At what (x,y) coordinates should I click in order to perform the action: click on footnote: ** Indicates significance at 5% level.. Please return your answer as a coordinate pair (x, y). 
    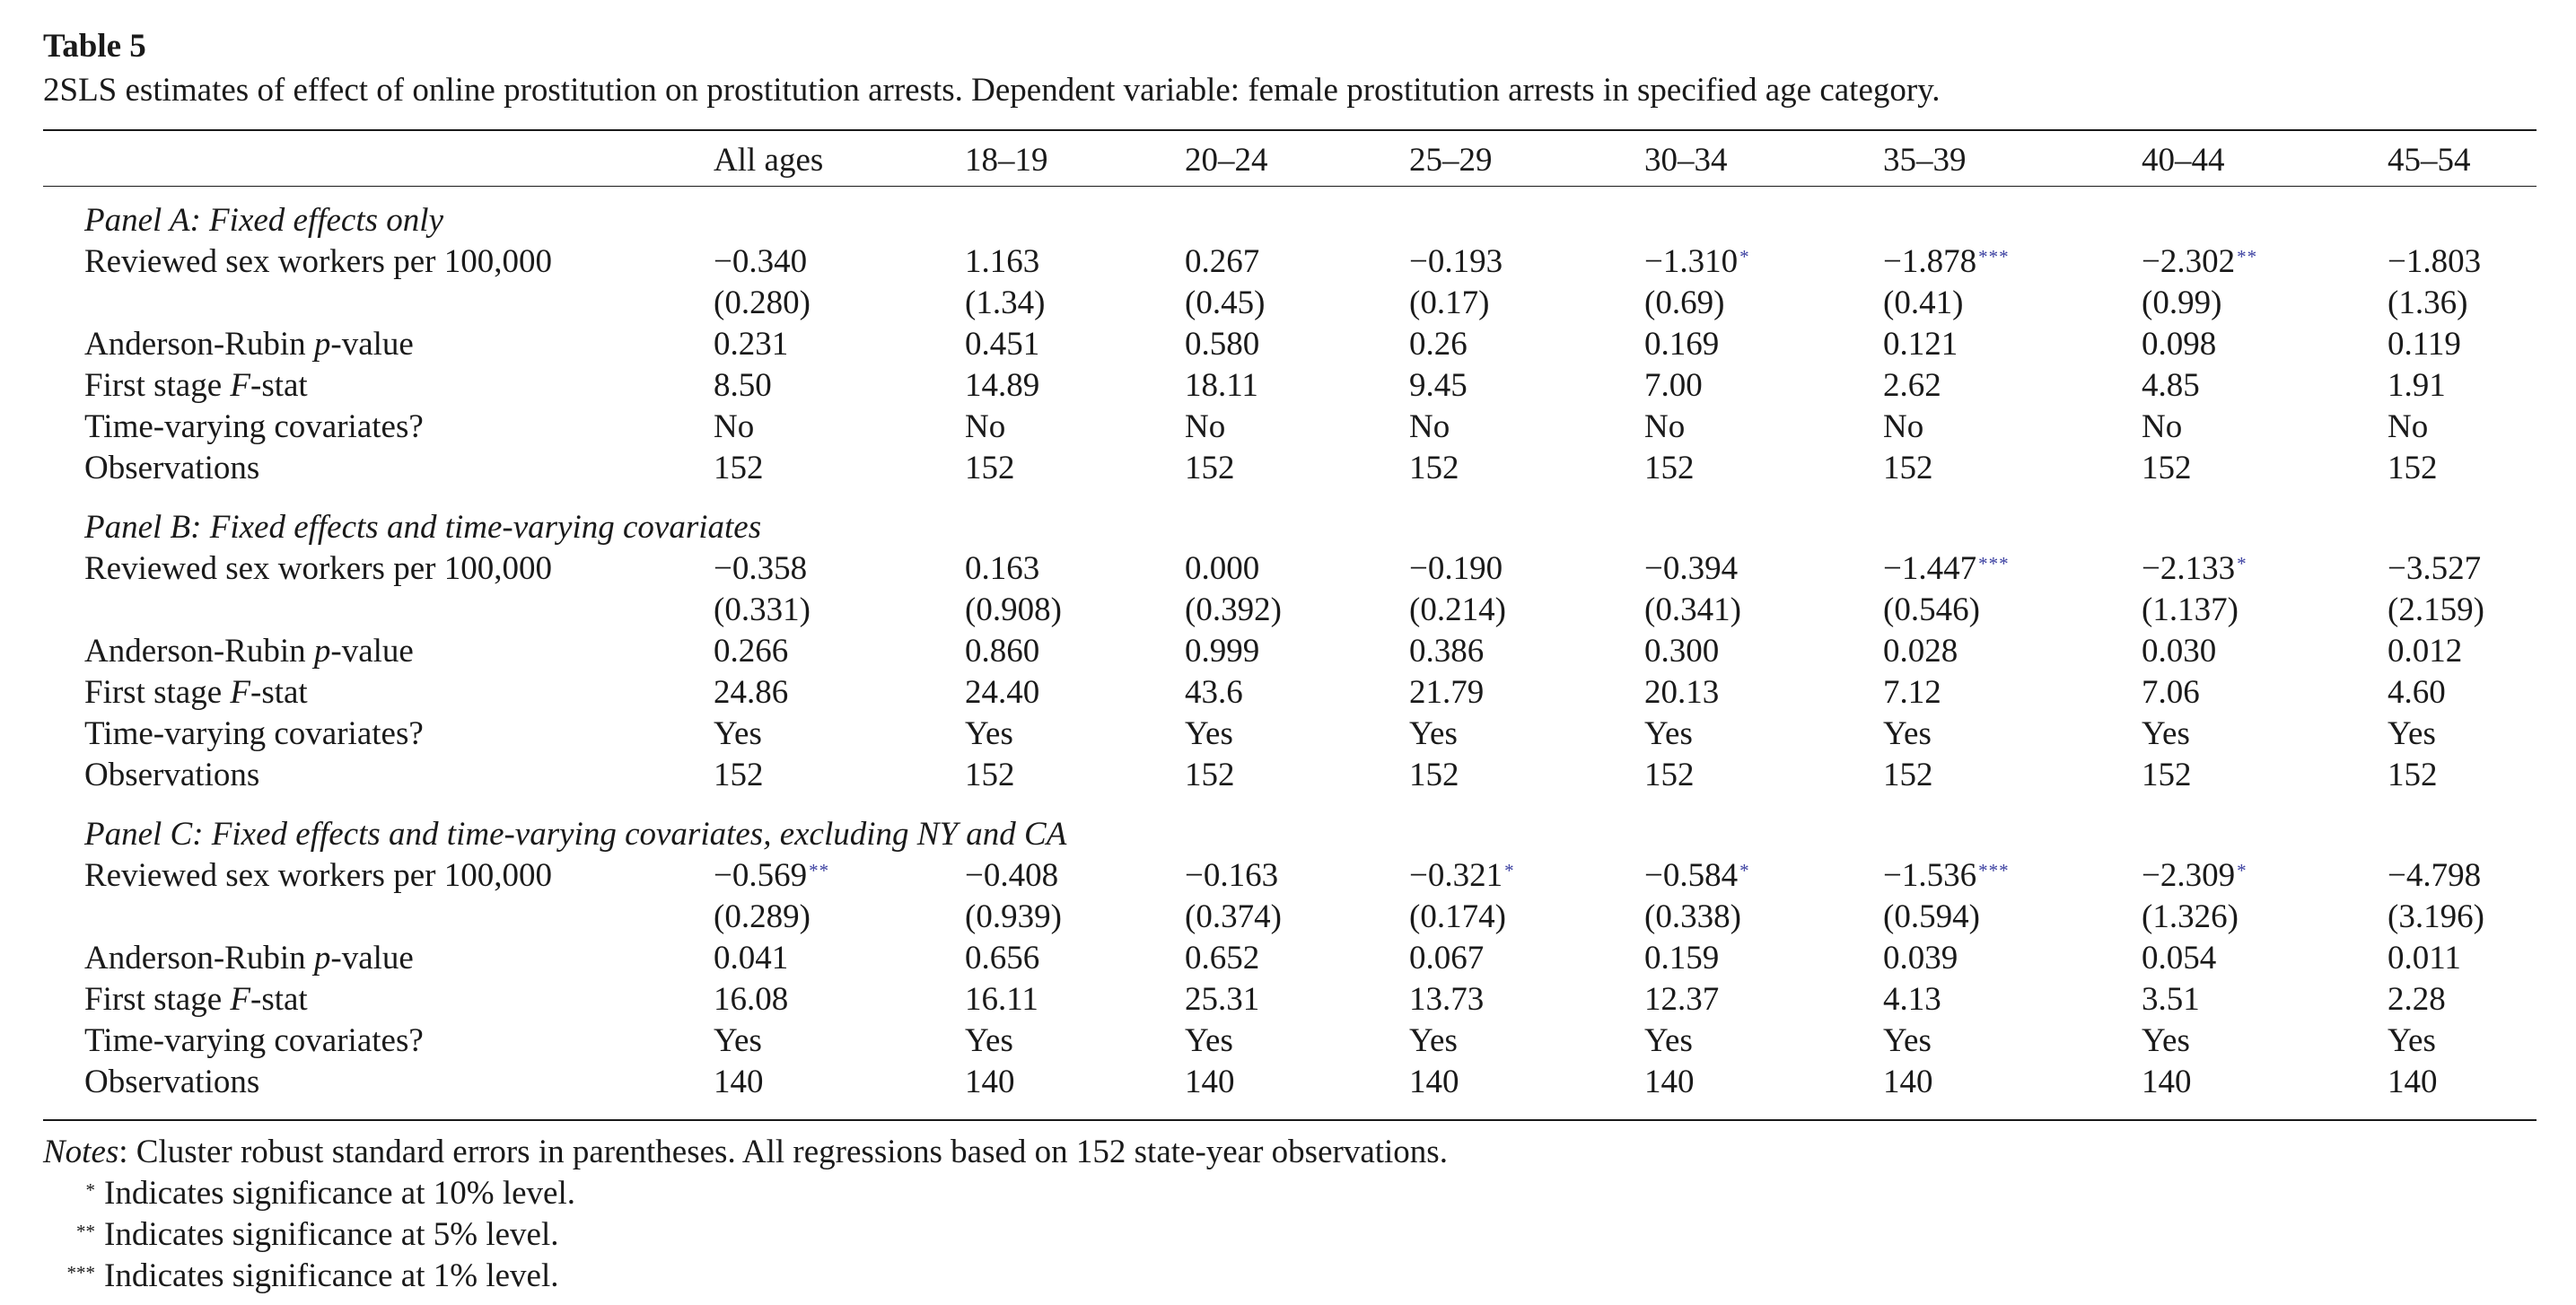
    Looking at the image, I should click on (300, 1235).